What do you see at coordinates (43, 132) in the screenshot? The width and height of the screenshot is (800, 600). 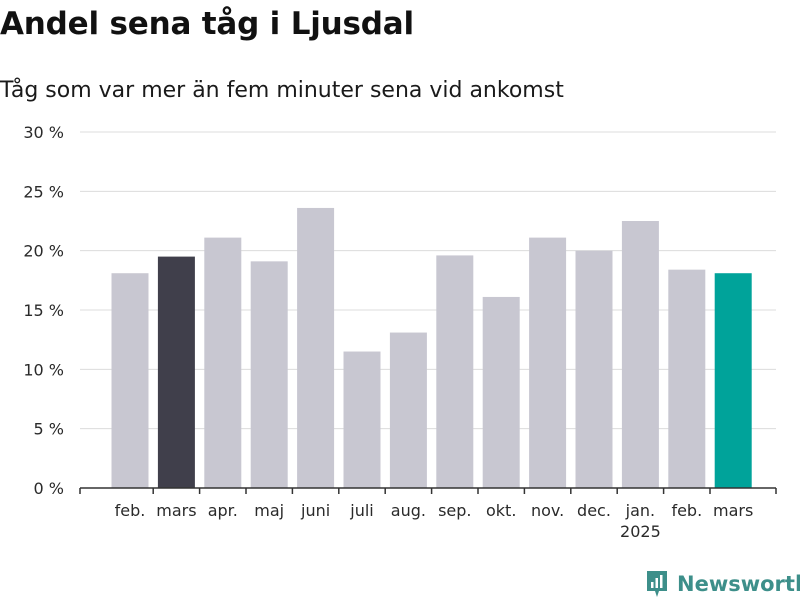 I see `y-tick-label: 30 %` at bounding box center [43, 132].